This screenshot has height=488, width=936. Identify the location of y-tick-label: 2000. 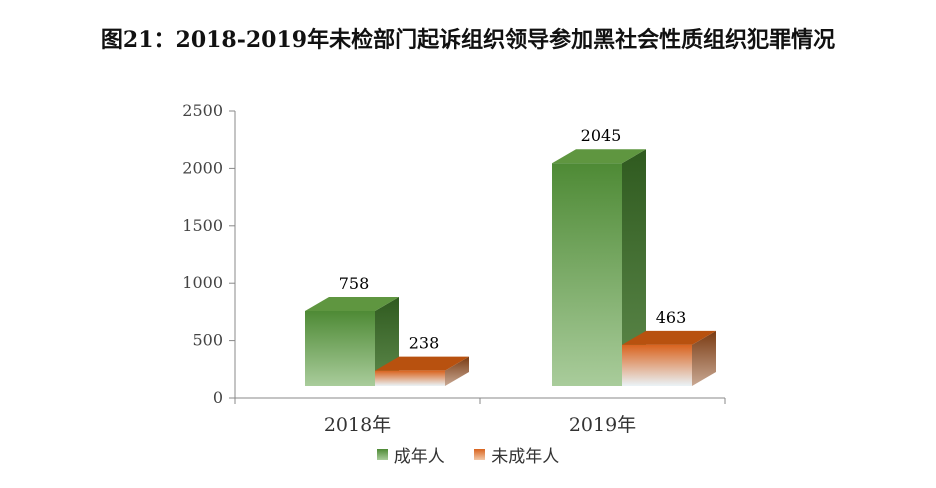
(202, 167).